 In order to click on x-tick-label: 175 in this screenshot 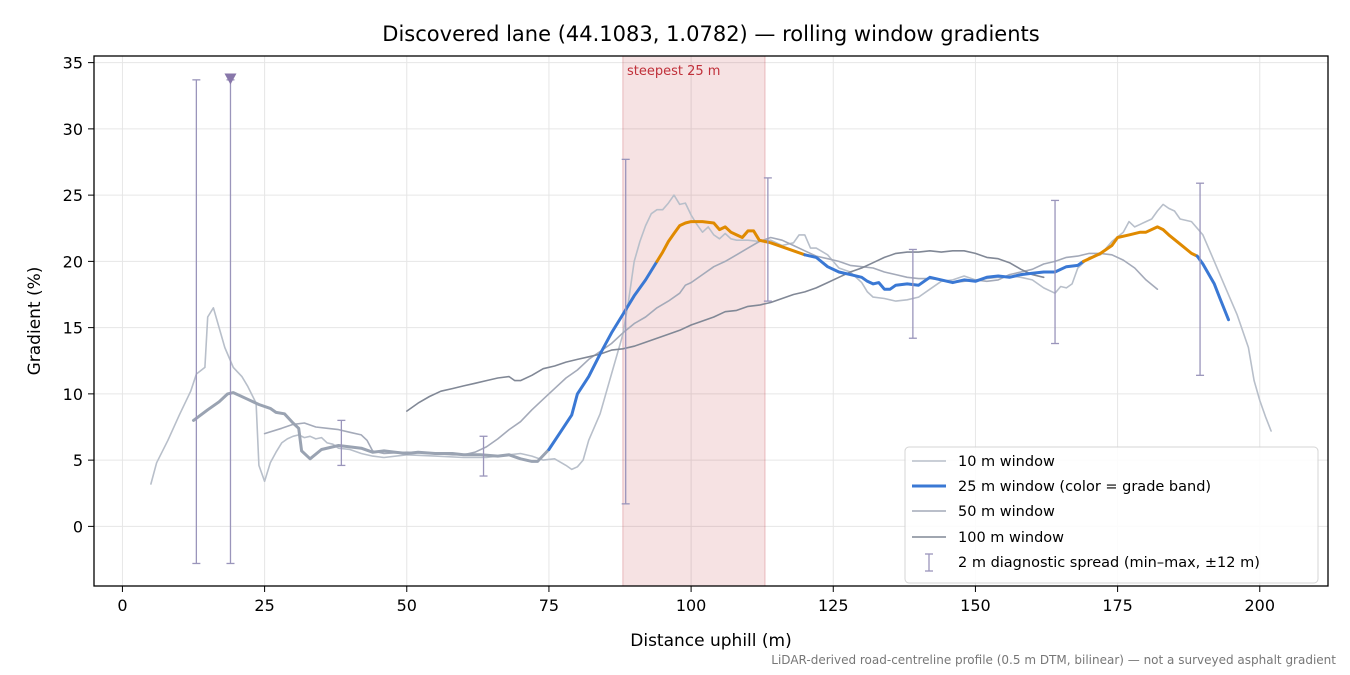, I will do `click(1117, 605)`.